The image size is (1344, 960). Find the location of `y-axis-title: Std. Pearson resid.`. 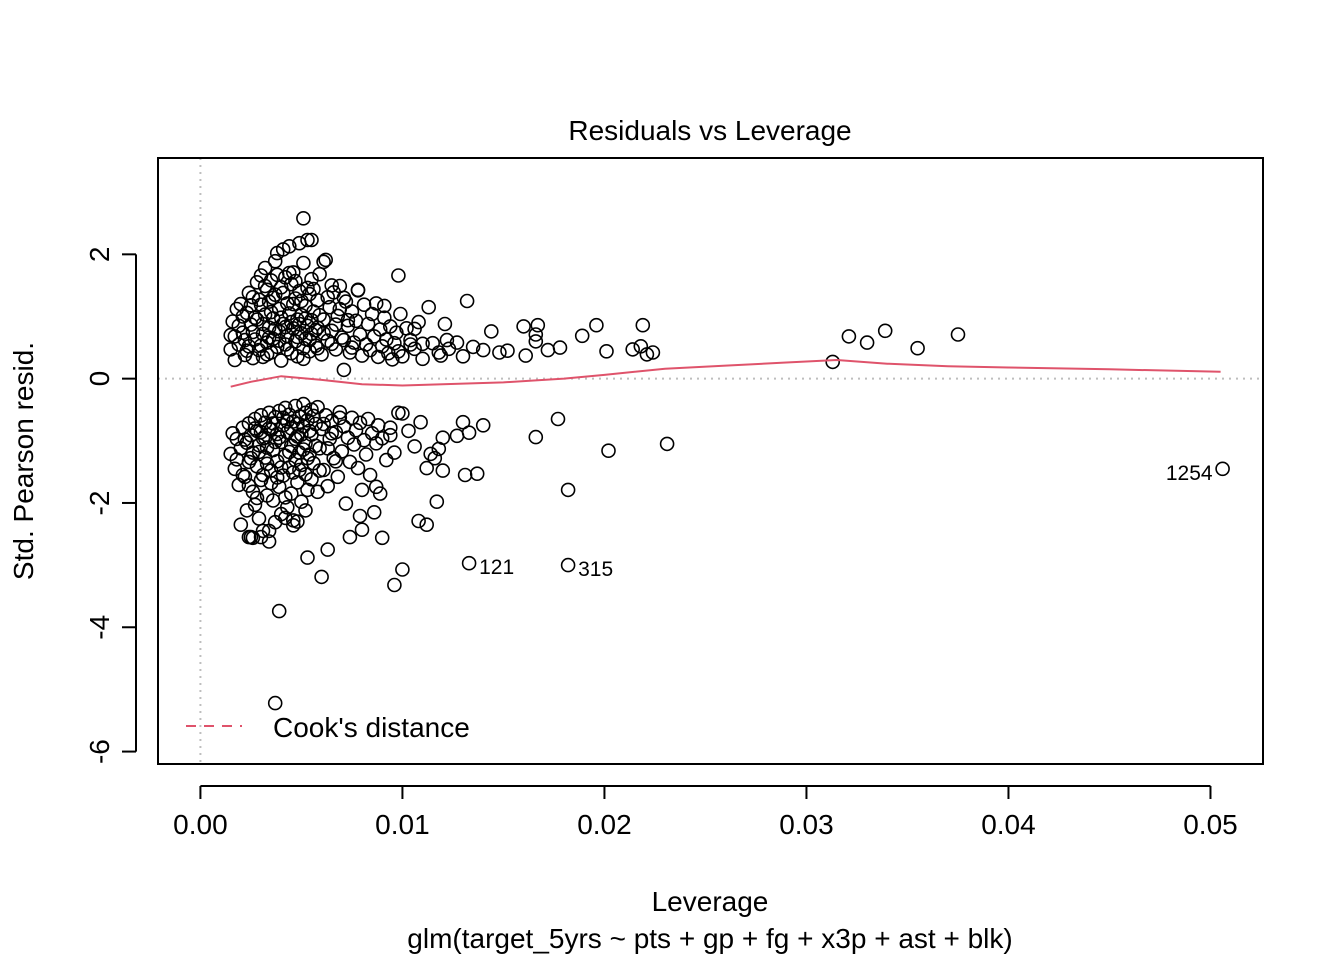

y-axis-title: Std. Pearson resid. is located at coordinates (23, 461).